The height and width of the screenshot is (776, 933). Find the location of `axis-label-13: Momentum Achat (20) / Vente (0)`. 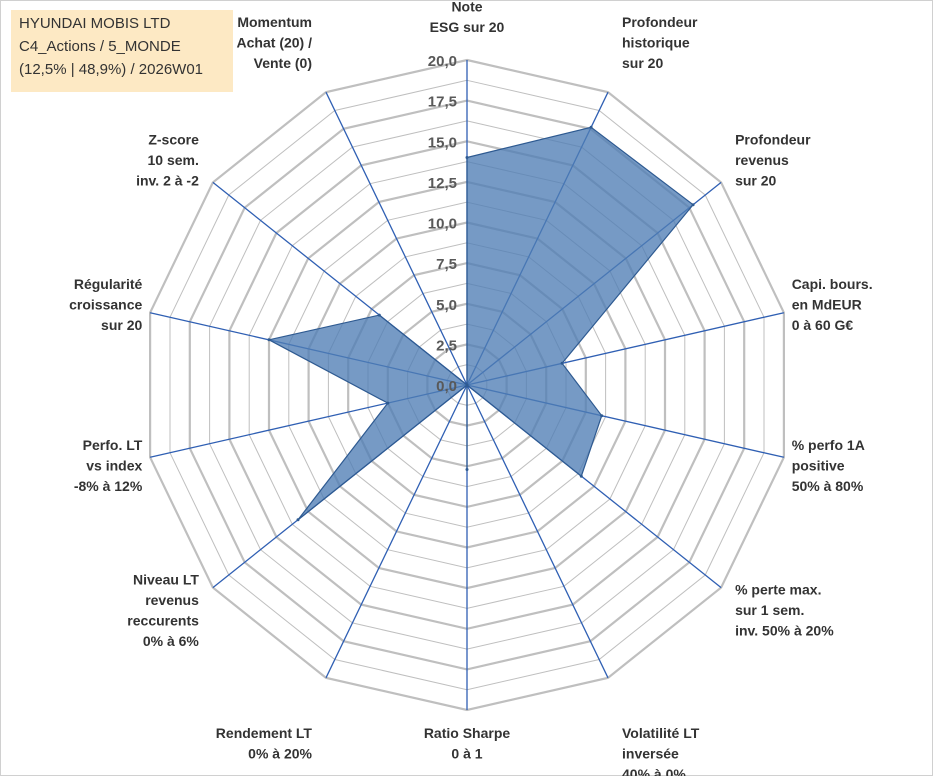

axis-label-13: Momentum Achat (20) / Vente (0) is located at coordinates (275, 42).